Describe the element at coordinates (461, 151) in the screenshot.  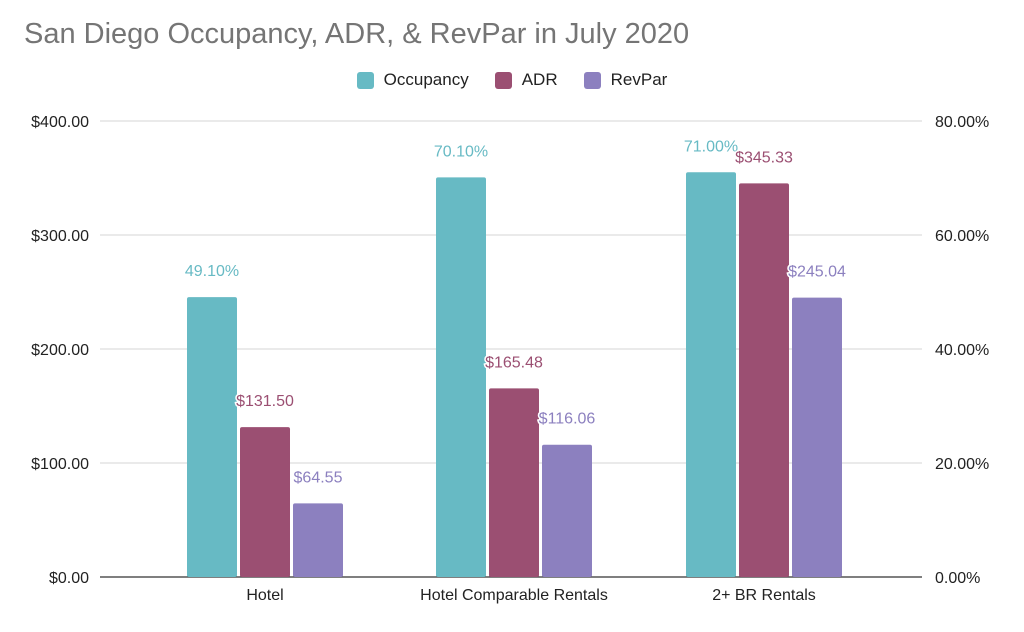
I see `data-label-occupancy: 70.10%` at that location.